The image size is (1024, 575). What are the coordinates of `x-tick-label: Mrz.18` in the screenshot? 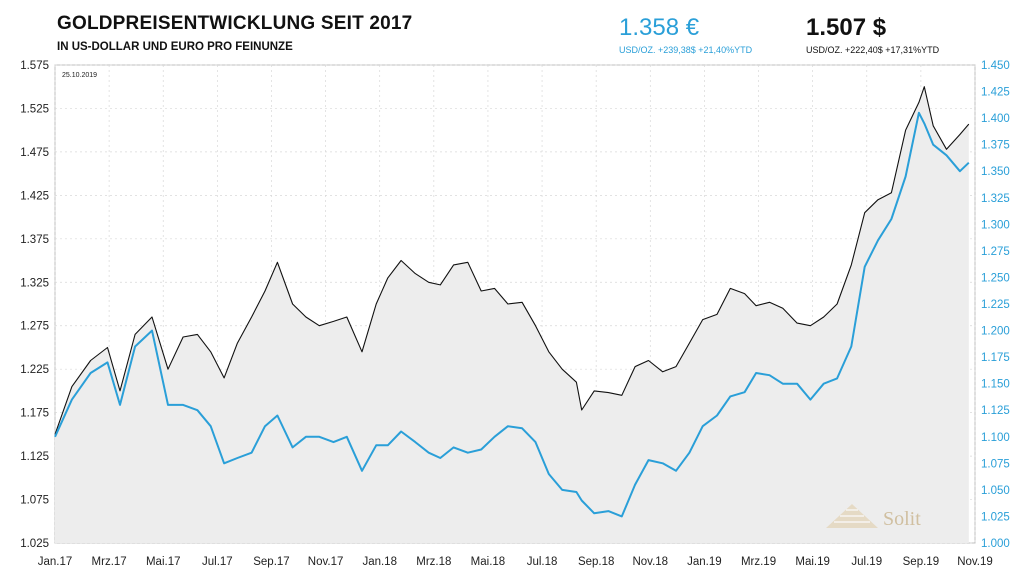 It's located at (433, 562).